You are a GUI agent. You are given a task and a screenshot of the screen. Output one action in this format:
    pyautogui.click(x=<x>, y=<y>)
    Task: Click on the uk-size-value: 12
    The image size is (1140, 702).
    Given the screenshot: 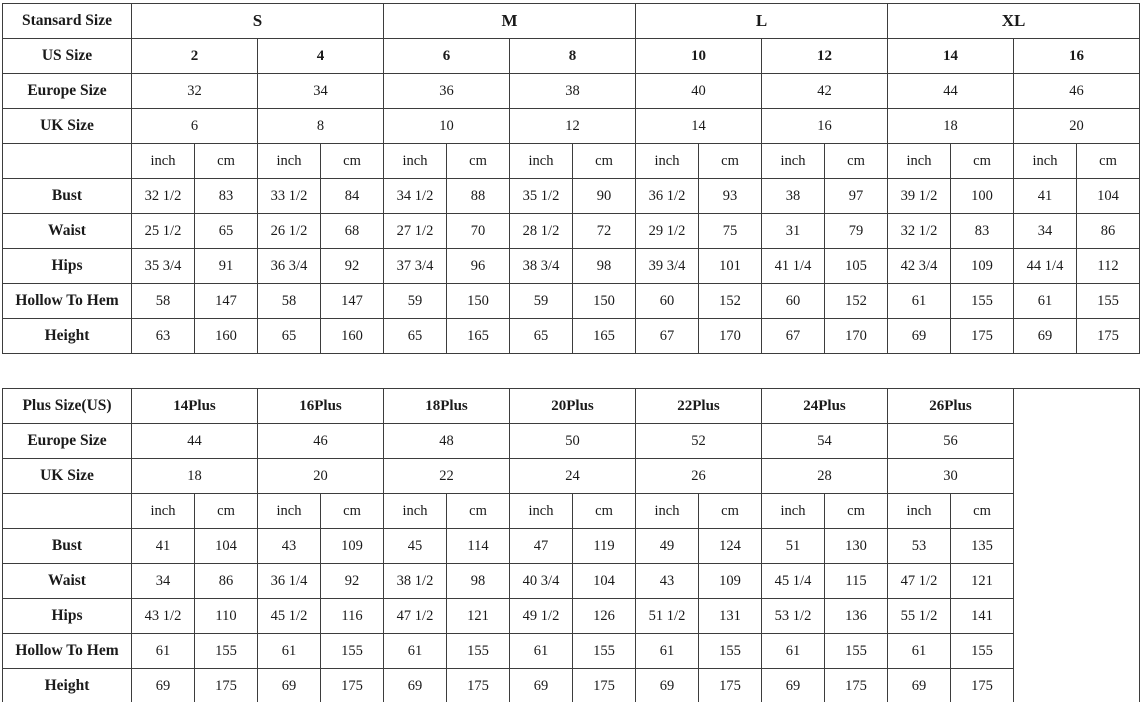 What is the action you would take?
    pyautogui.click(x=572, y=126)
    